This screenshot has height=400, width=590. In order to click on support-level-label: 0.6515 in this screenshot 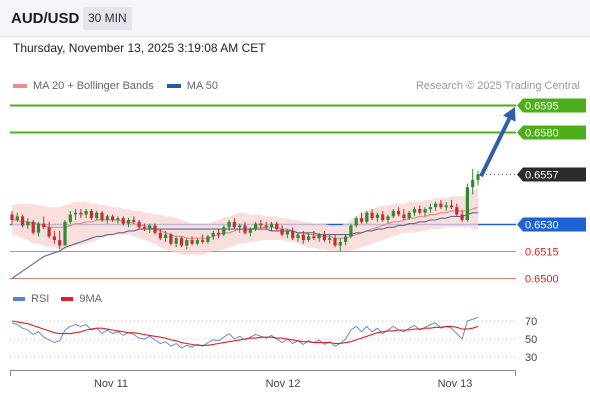, I will do `click(542, 253)`.